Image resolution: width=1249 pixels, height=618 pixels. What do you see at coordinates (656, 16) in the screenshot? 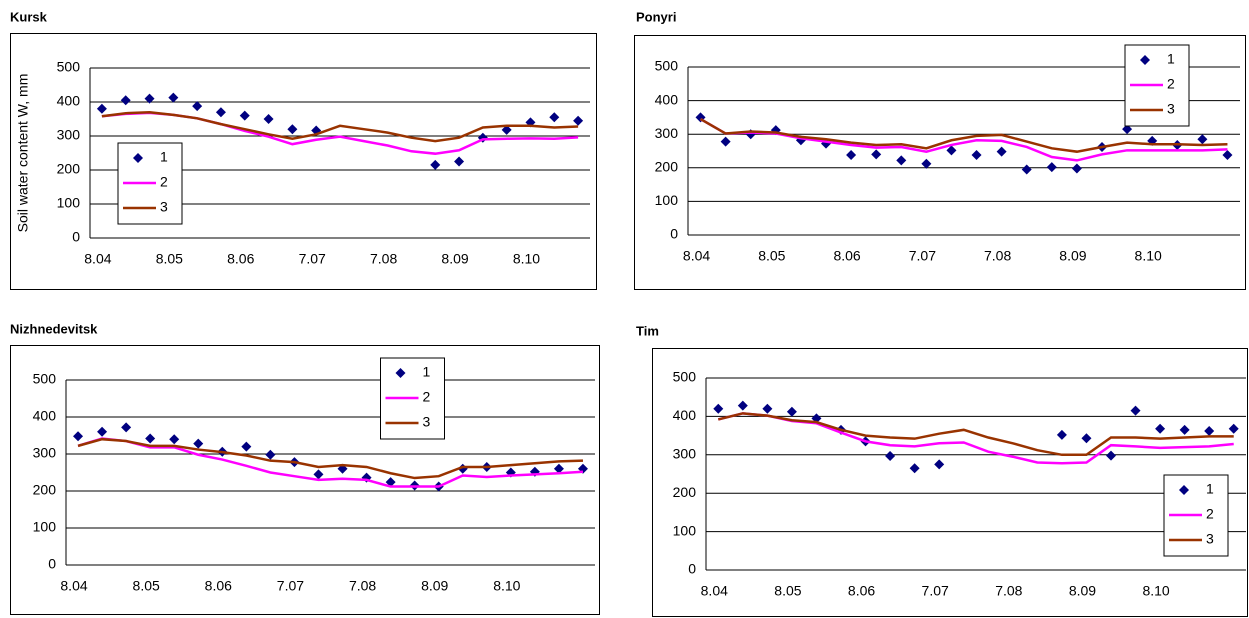
I see `chart-title: Ponyri` at bounding box center [656, 16].